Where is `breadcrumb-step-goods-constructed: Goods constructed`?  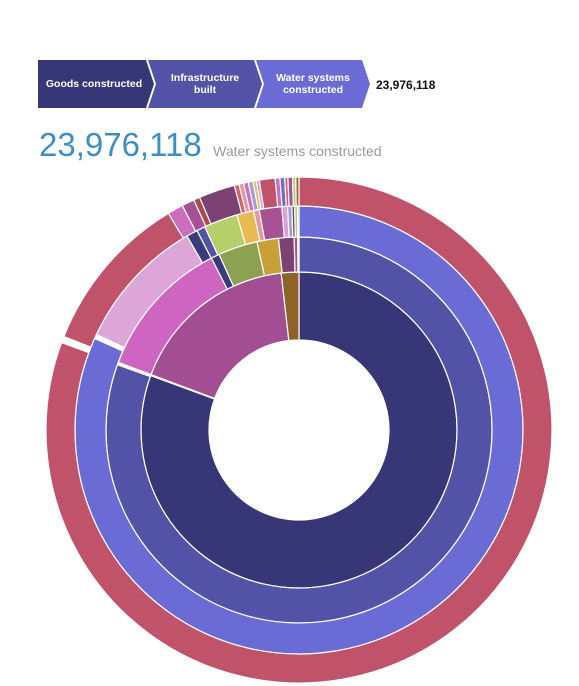
breadcrumb-step-goods-constructed: Goods constructed is located at coordinates (96, 84).